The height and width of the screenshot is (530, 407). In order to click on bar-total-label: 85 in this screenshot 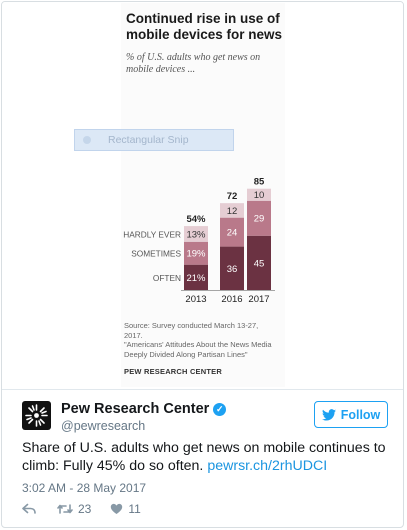, I will do `click(259, 182)`.